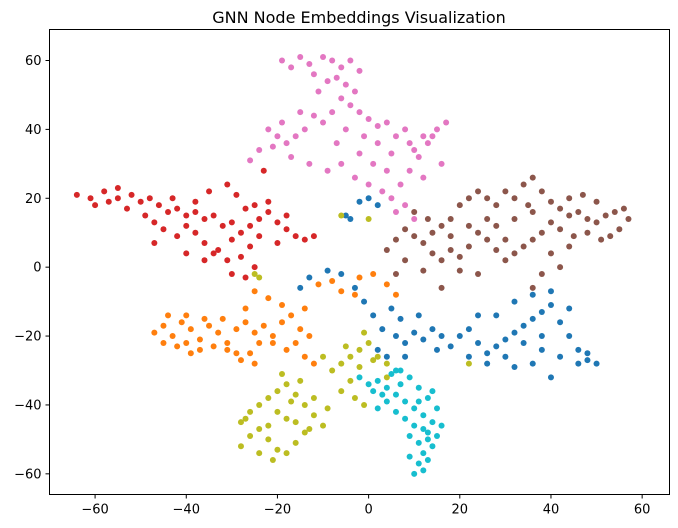 Image resolution: width=678 pixels, height=528 pixels. What do you see at coordinates (33, 61) in the screenshot?
I see `y-tick-label: 60` at bounding box center [33, 61].